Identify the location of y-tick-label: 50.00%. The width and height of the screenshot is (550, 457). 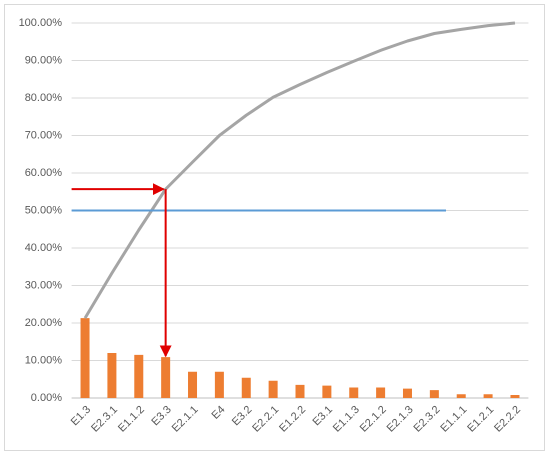
(44, 210).